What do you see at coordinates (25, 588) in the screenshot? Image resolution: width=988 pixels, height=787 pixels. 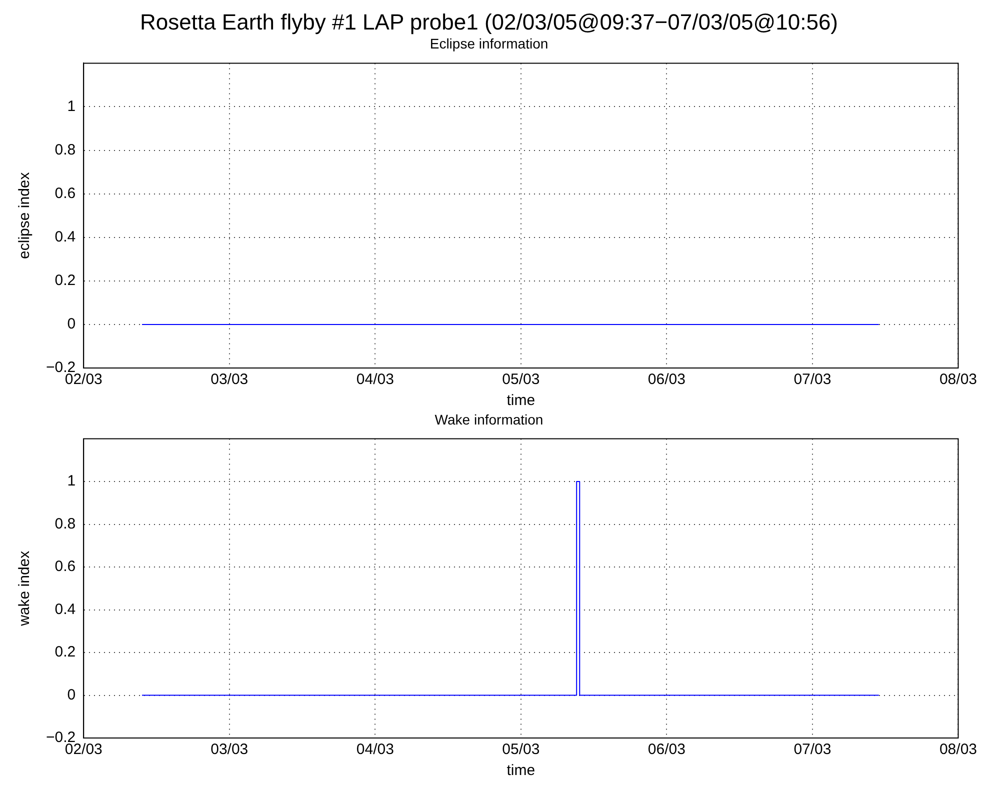 I see `y-axis-title: wake index` at bounding box center [25, 588].